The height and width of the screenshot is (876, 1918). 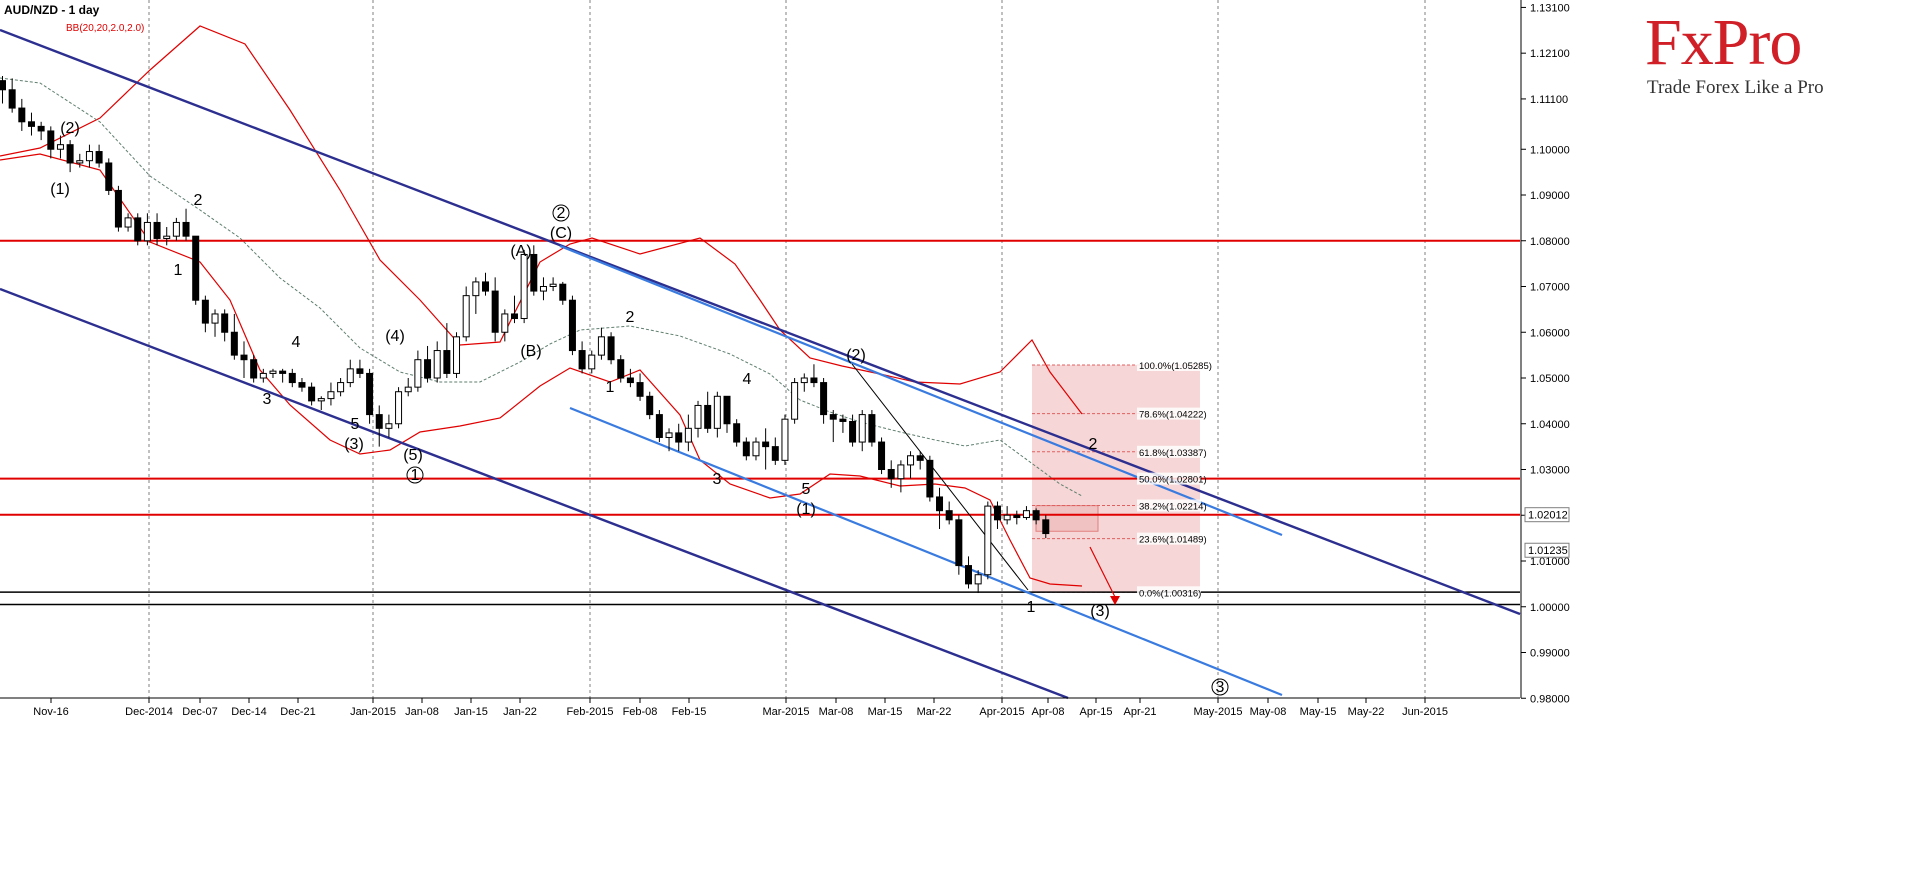 What do you see at coordinates (1550, 471) in the screenshot?
I see `y-tick-label: 1.03000` at bounding box center [1550, 471].